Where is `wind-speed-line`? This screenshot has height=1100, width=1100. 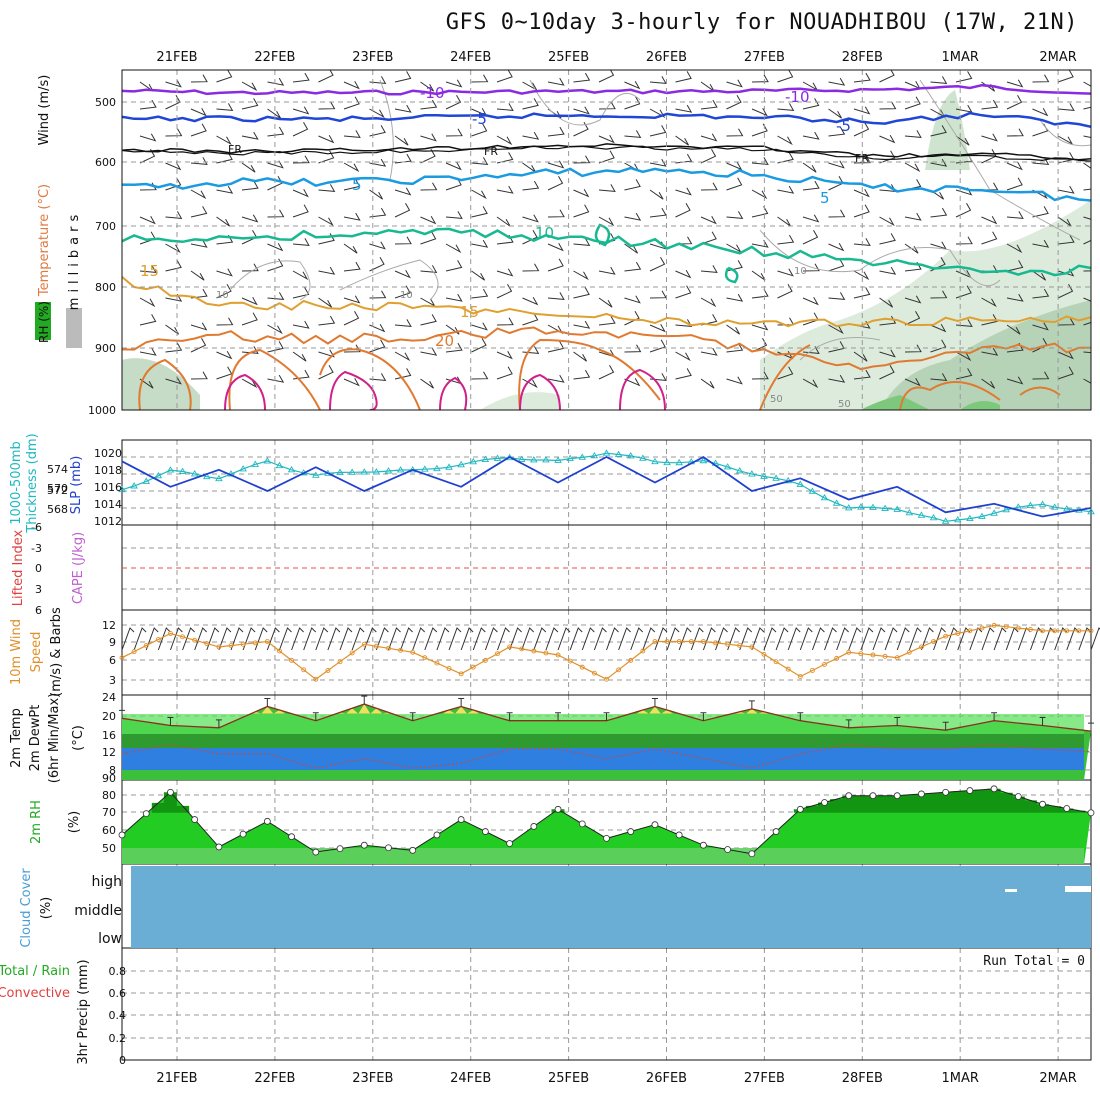
wind-speed-line is located at coordinates (606, 652).